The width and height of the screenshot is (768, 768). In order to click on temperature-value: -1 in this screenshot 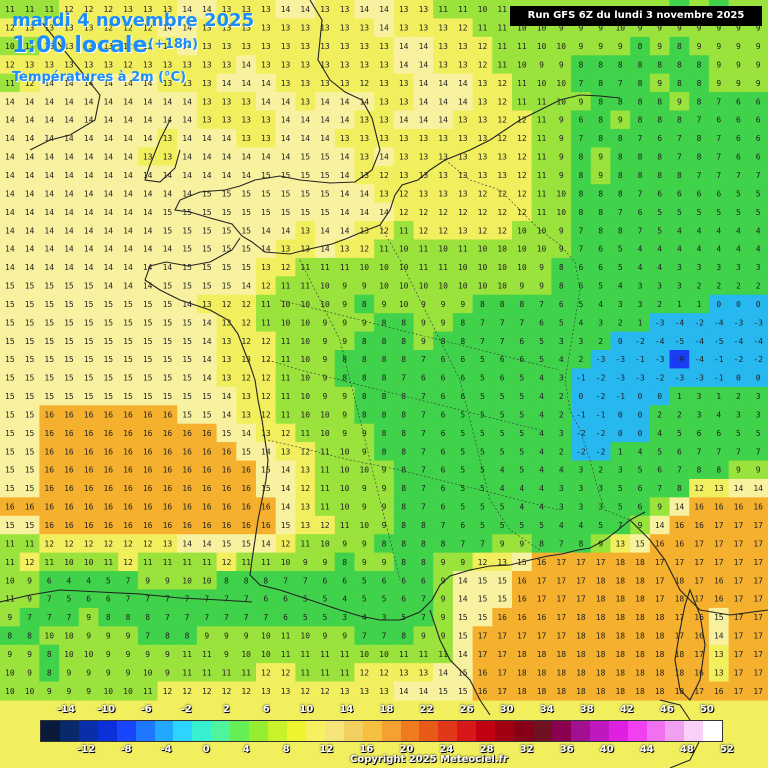, I will do `click(719, 359)`.